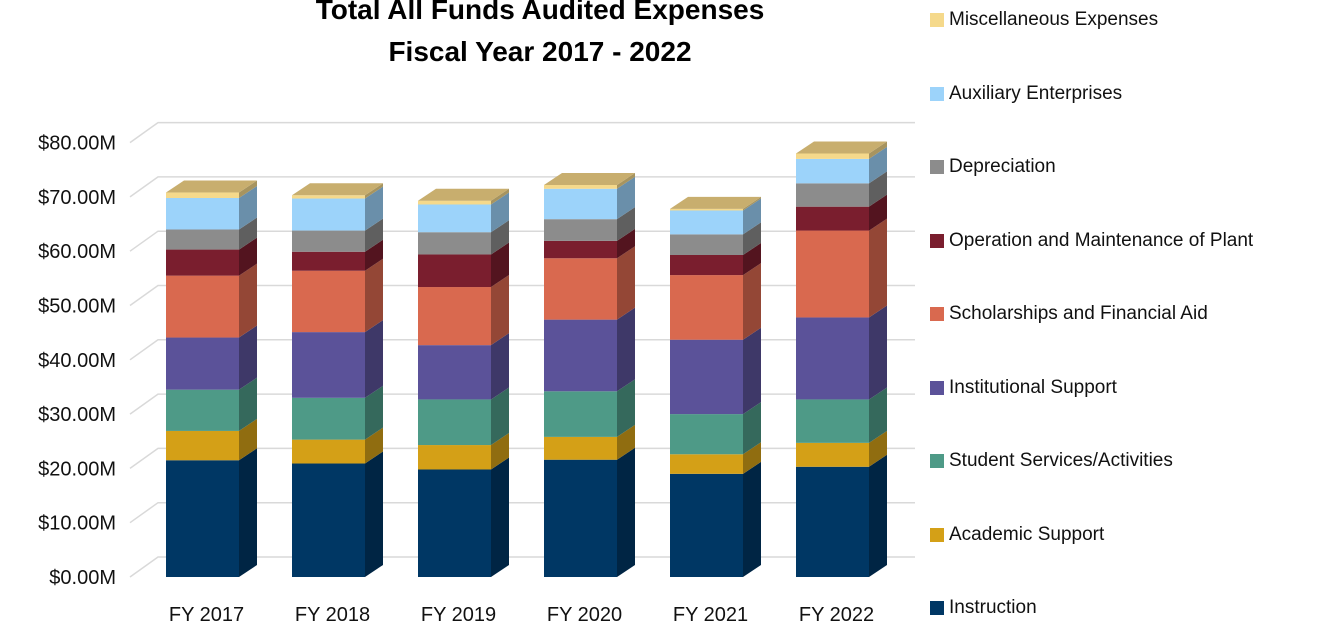 The height and width of the screenshot is (629, 1318). I want to click on x-tick-label: FY 2019, so click(458, 615).